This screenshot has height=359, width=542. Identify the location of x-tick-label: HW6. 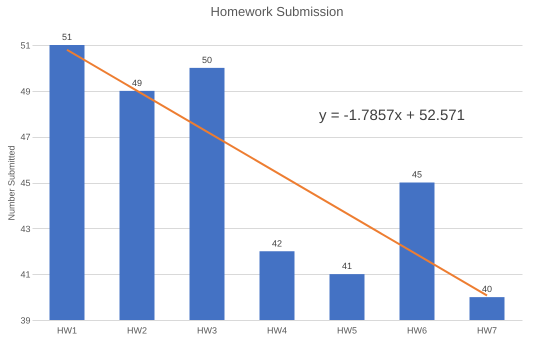
(417, 331).